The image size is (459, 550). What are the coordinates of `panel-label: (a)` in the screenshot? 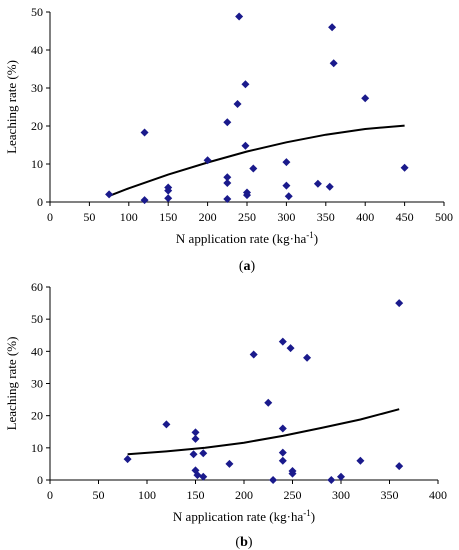 It's located at (247, 266).